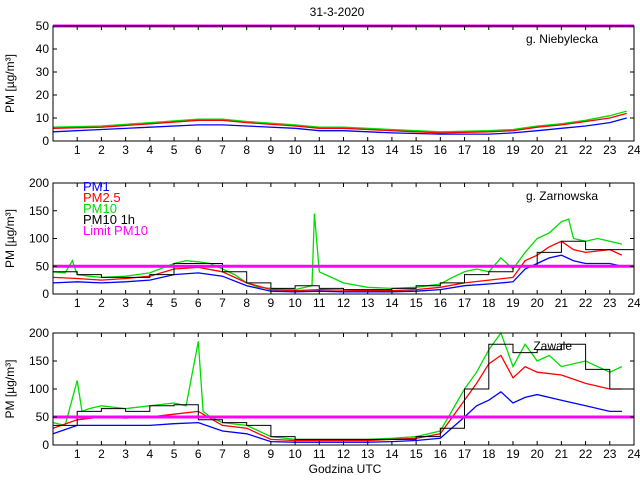  Describe the element at coordinates (552, 346) in the screenshot. I see `station-label: Zawale` at that location.